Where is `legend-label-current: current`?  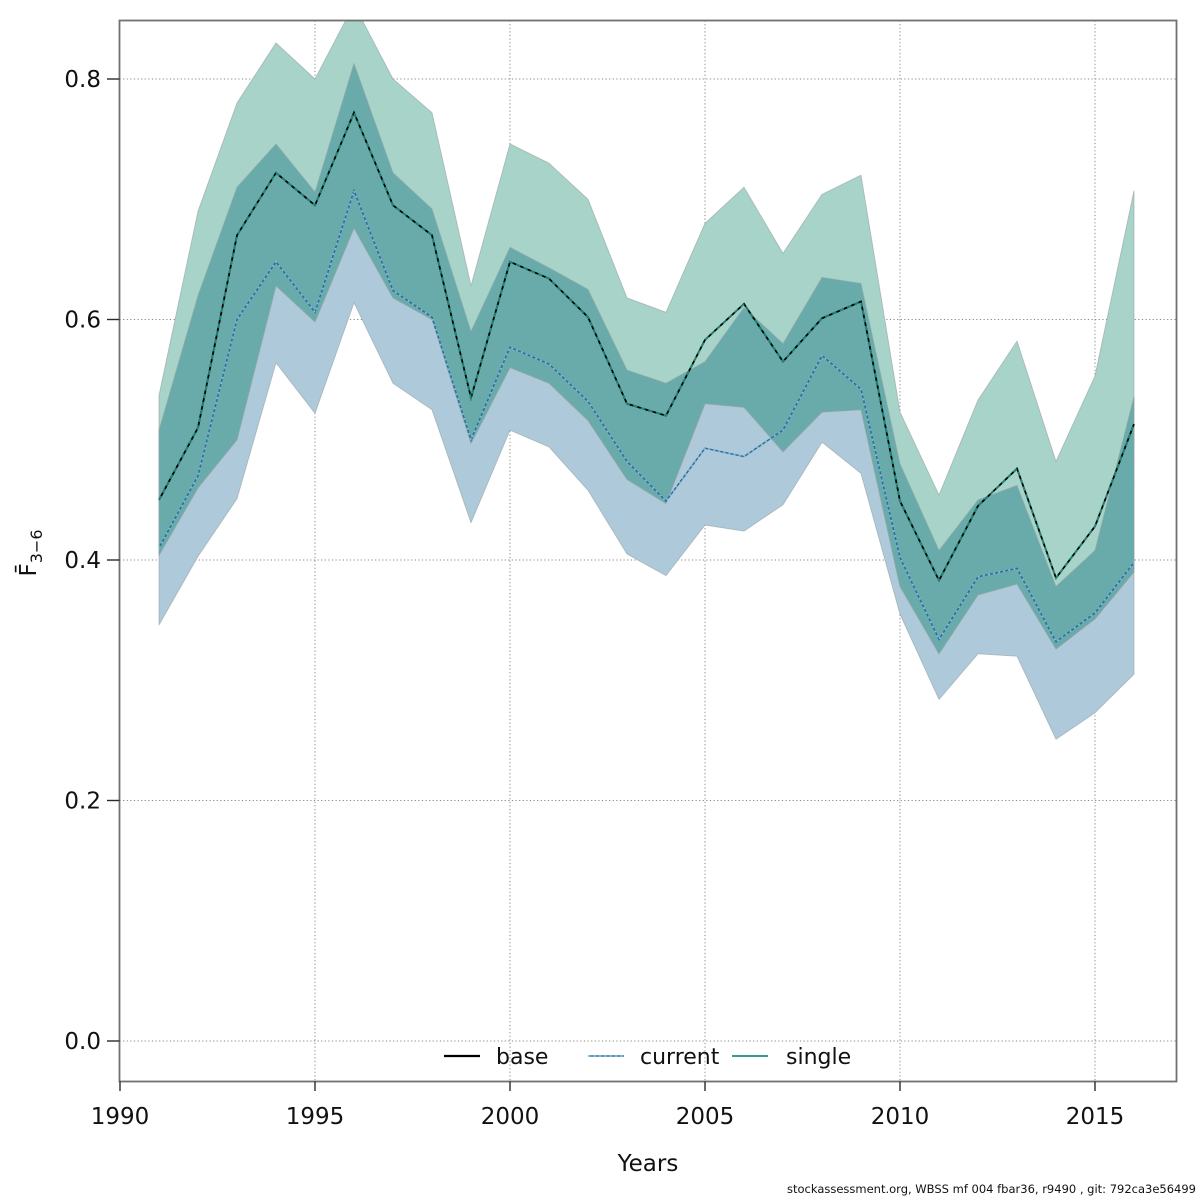
legend-label-current: current is located at coordinates (680, 1057).